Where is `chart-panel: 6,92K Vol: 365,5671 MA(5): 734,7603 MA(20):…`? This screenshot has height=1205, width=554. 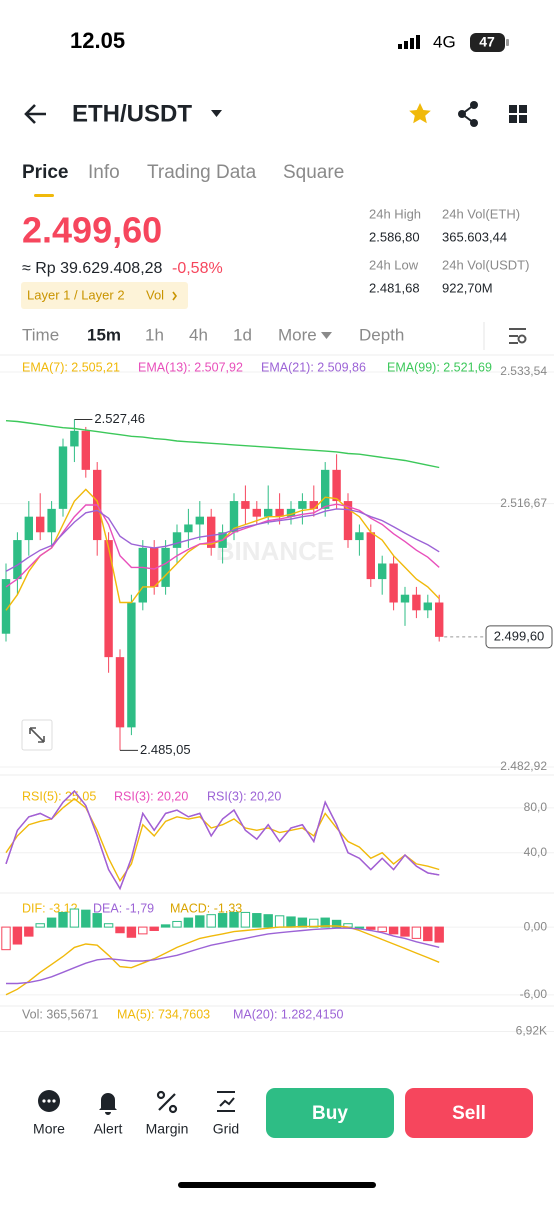
chart-panel: 6,92K Vol: 365,5671 MA(5): 734,7603 MA(20):… is located at coordinates (277, 1022).